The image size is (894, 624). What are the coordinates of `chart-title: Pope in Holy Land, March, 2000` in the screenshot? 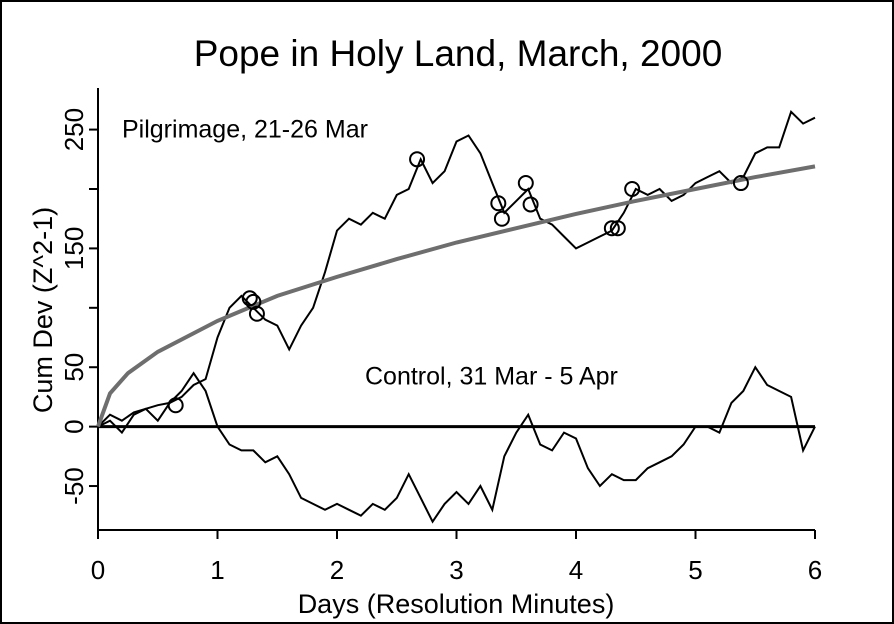 It's located at (458, 53).